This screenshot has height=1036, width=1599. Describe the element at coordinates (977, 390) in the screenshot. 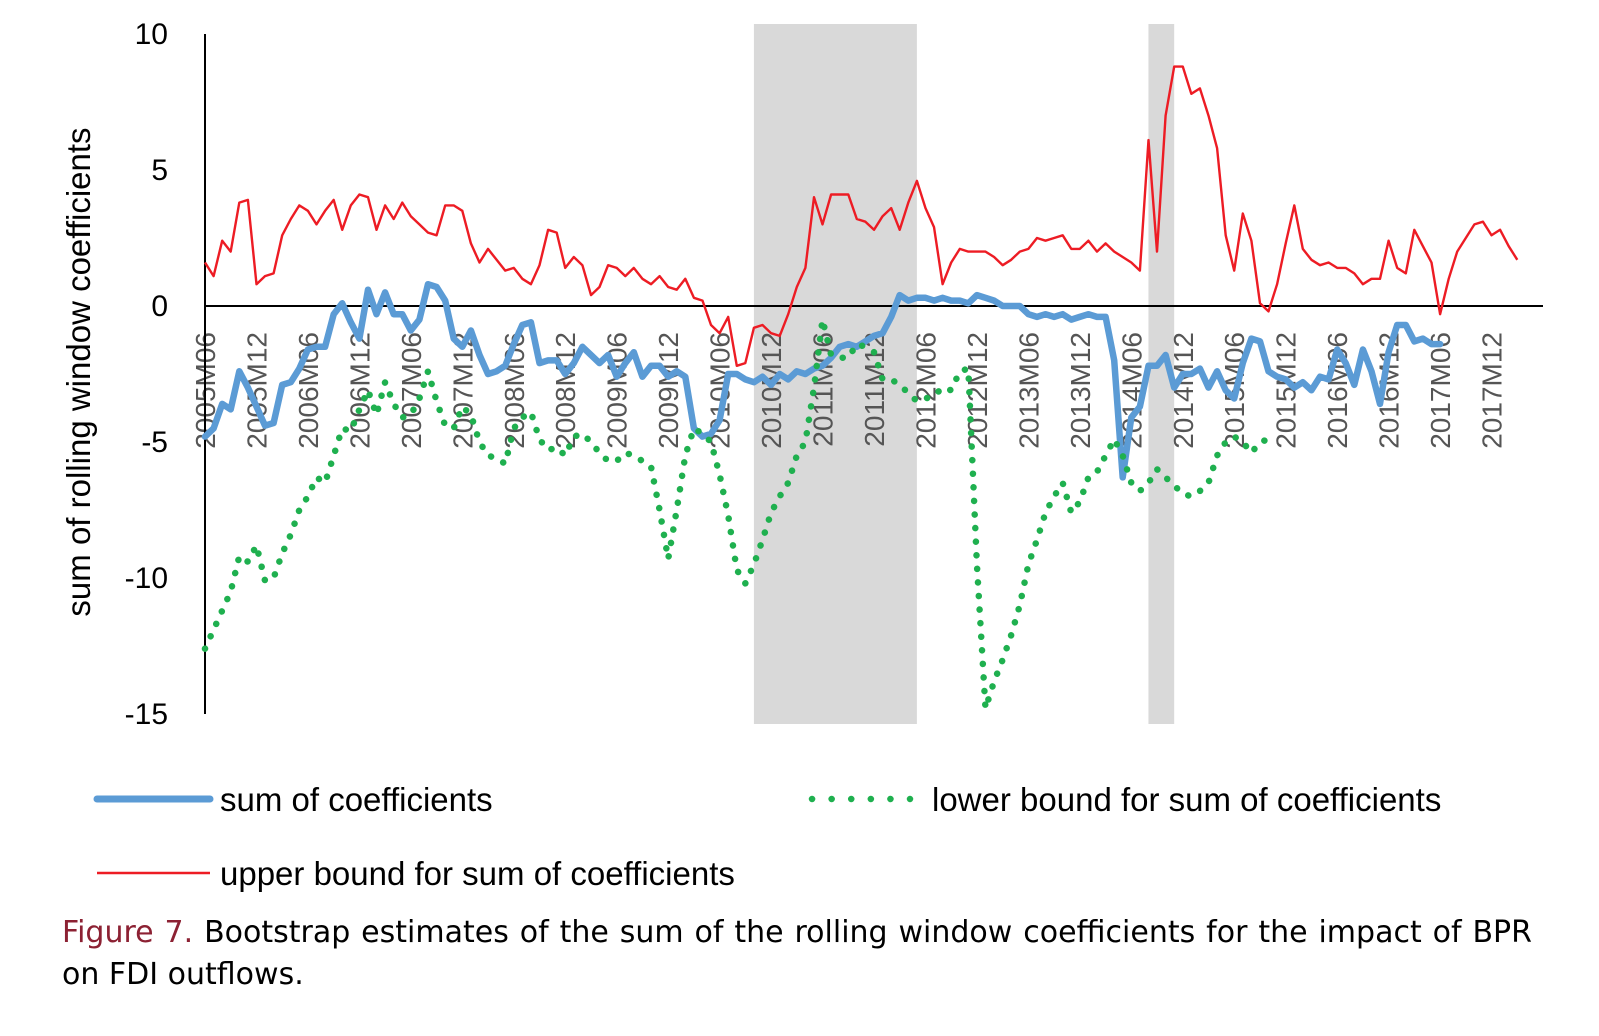

I see `x-tick-label: 2012M12` at that location.